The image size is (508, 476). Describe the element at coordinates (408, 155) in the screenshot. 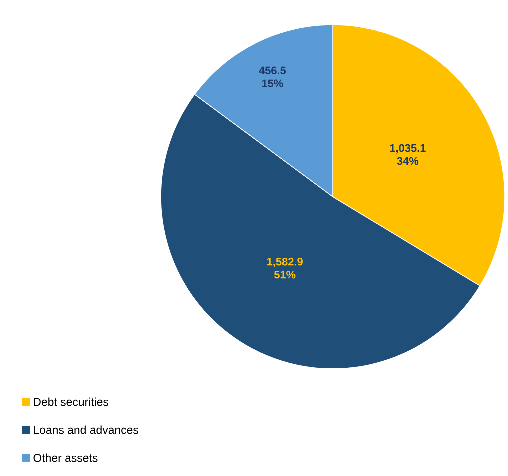

I see `data-label: 1,035.1 34%` at that location.